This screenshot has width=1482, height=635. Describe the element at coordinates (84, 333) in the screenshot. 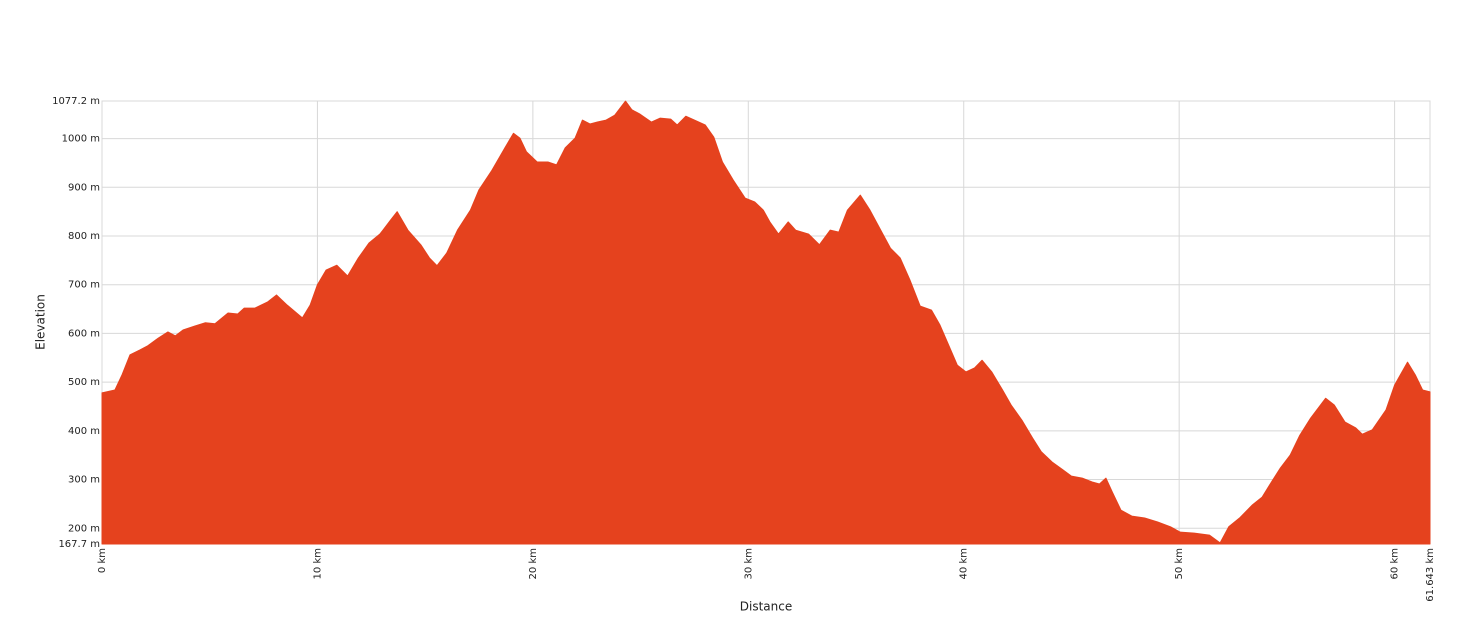

I see `y-tick-label: 600 m` at that location.